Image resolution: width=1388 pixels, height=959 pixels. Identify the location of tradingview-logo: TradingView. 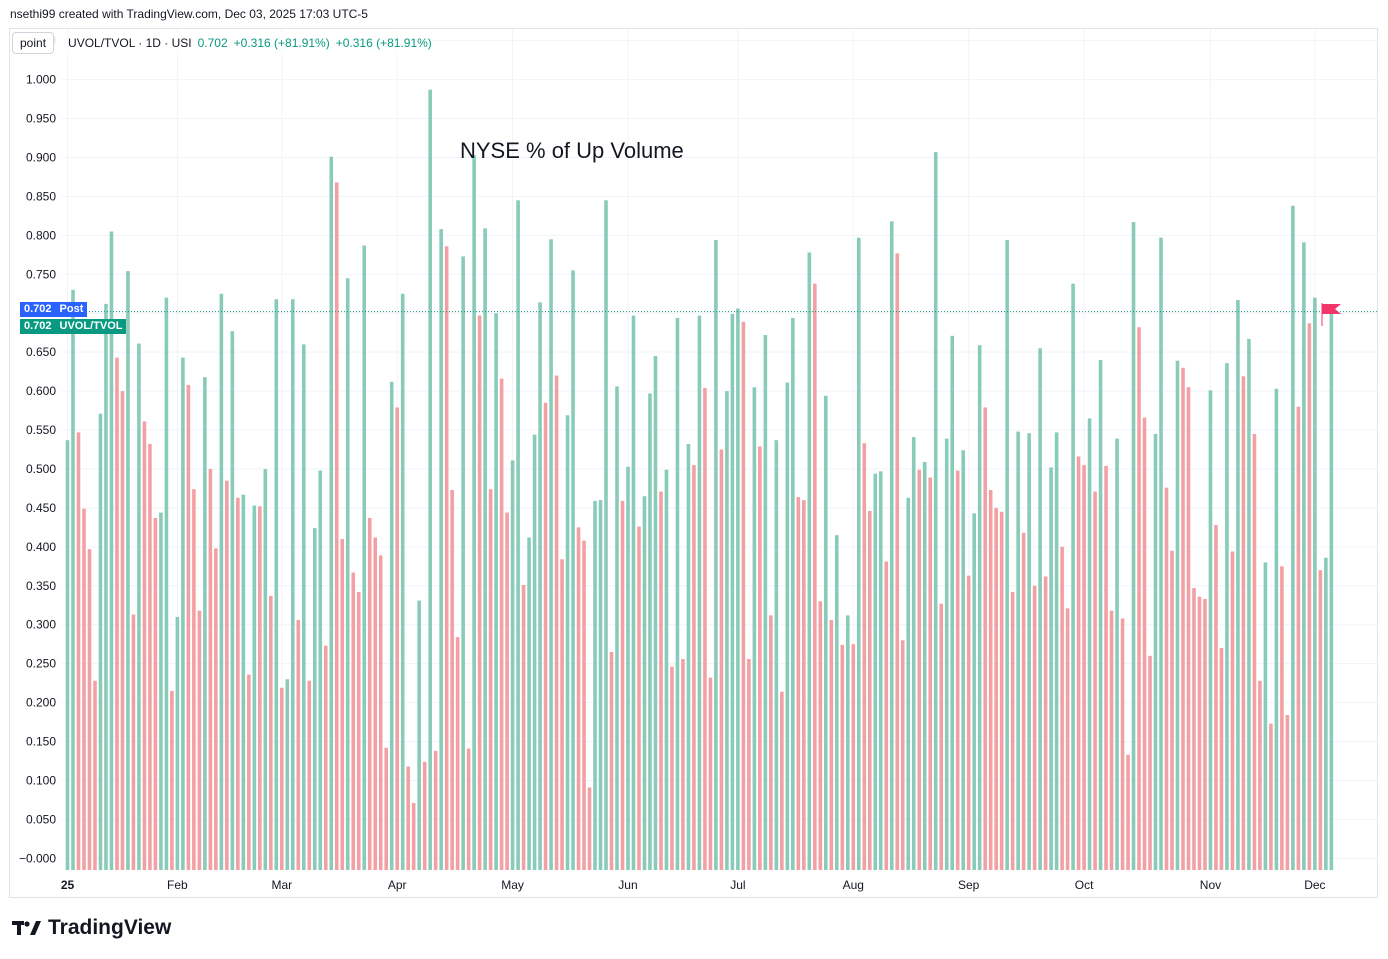
(91, 928).